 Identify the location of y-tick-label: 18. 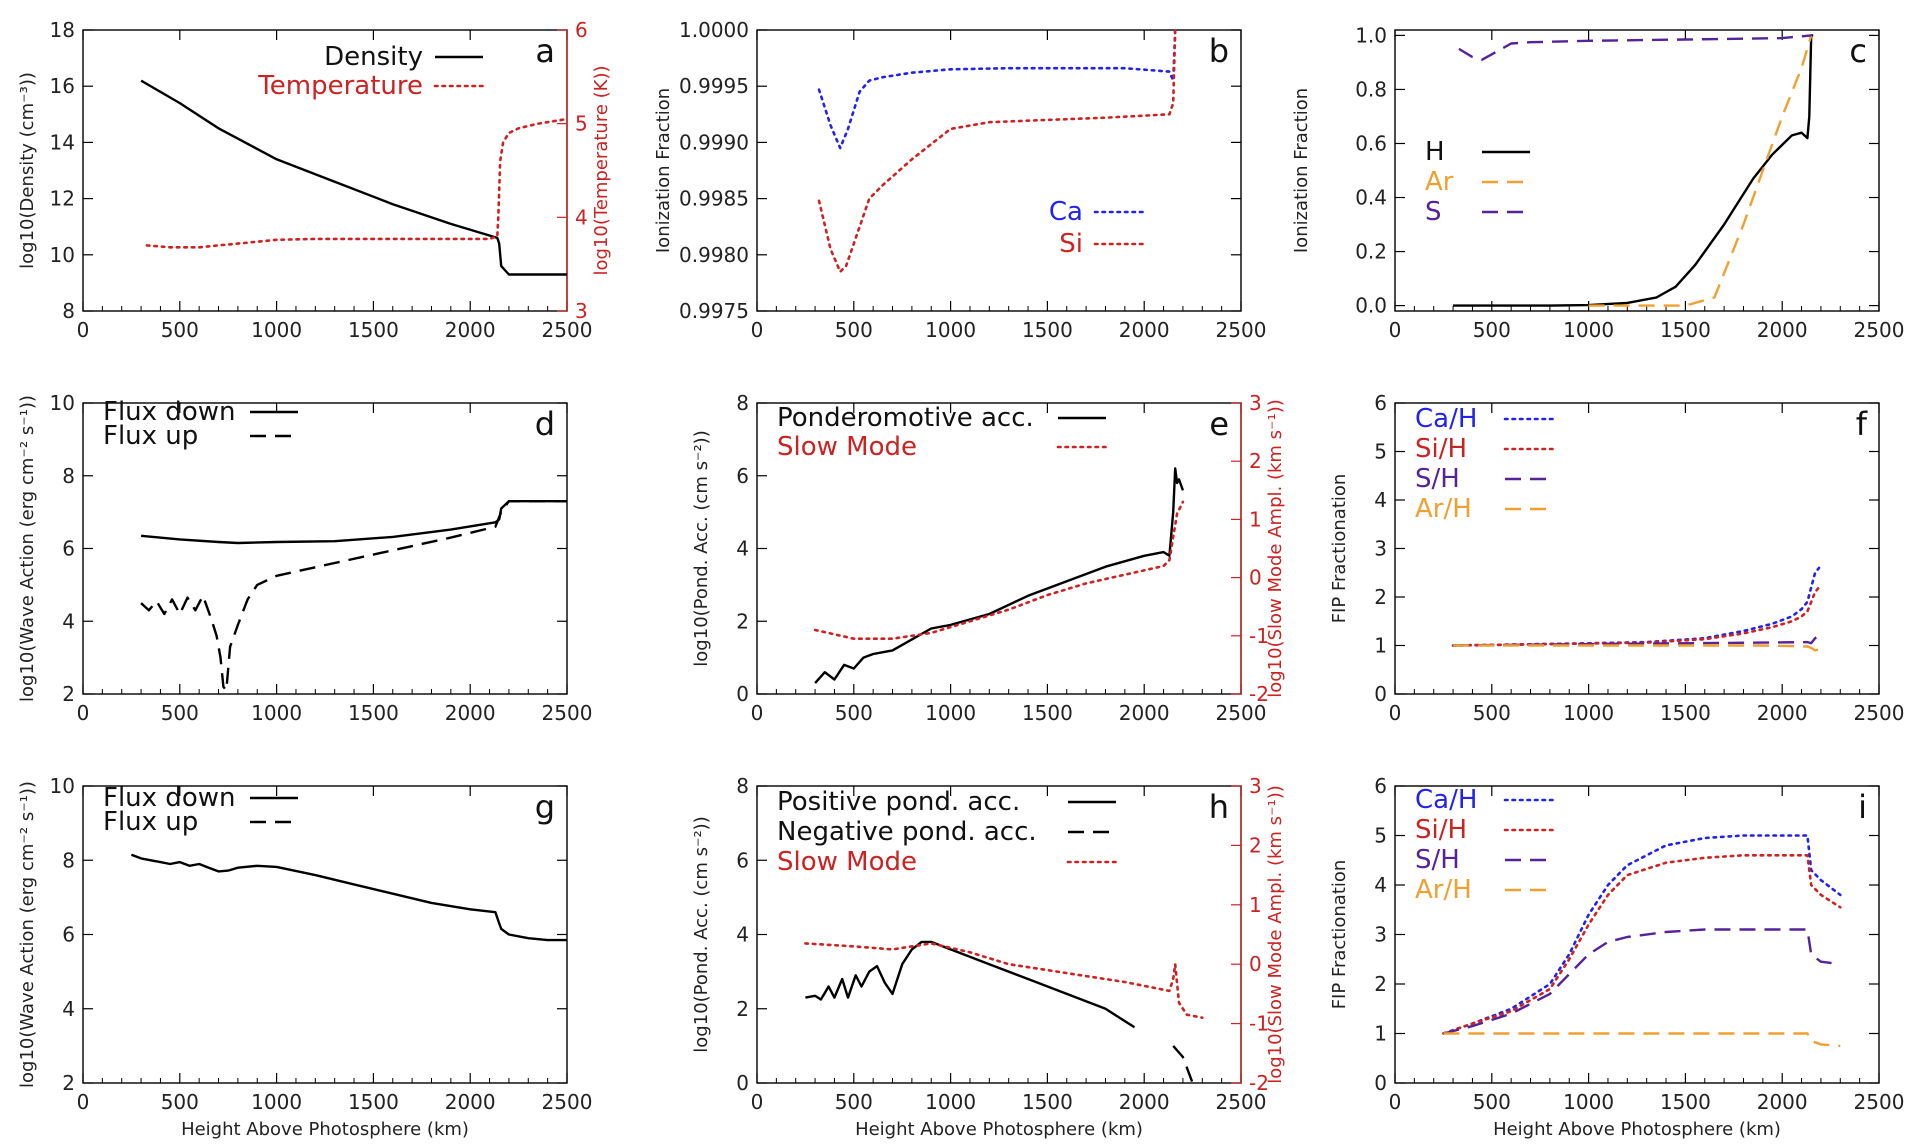
(62, 30).